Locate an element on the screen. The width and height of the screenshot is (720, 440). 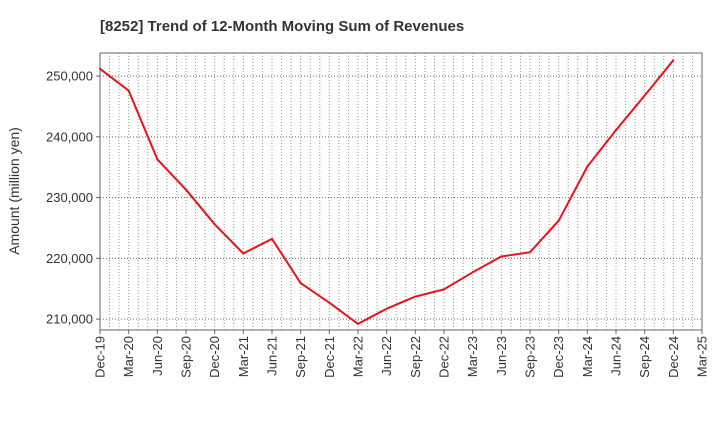
y-tick-label: 210,000 is located at coordinates (69, 319).